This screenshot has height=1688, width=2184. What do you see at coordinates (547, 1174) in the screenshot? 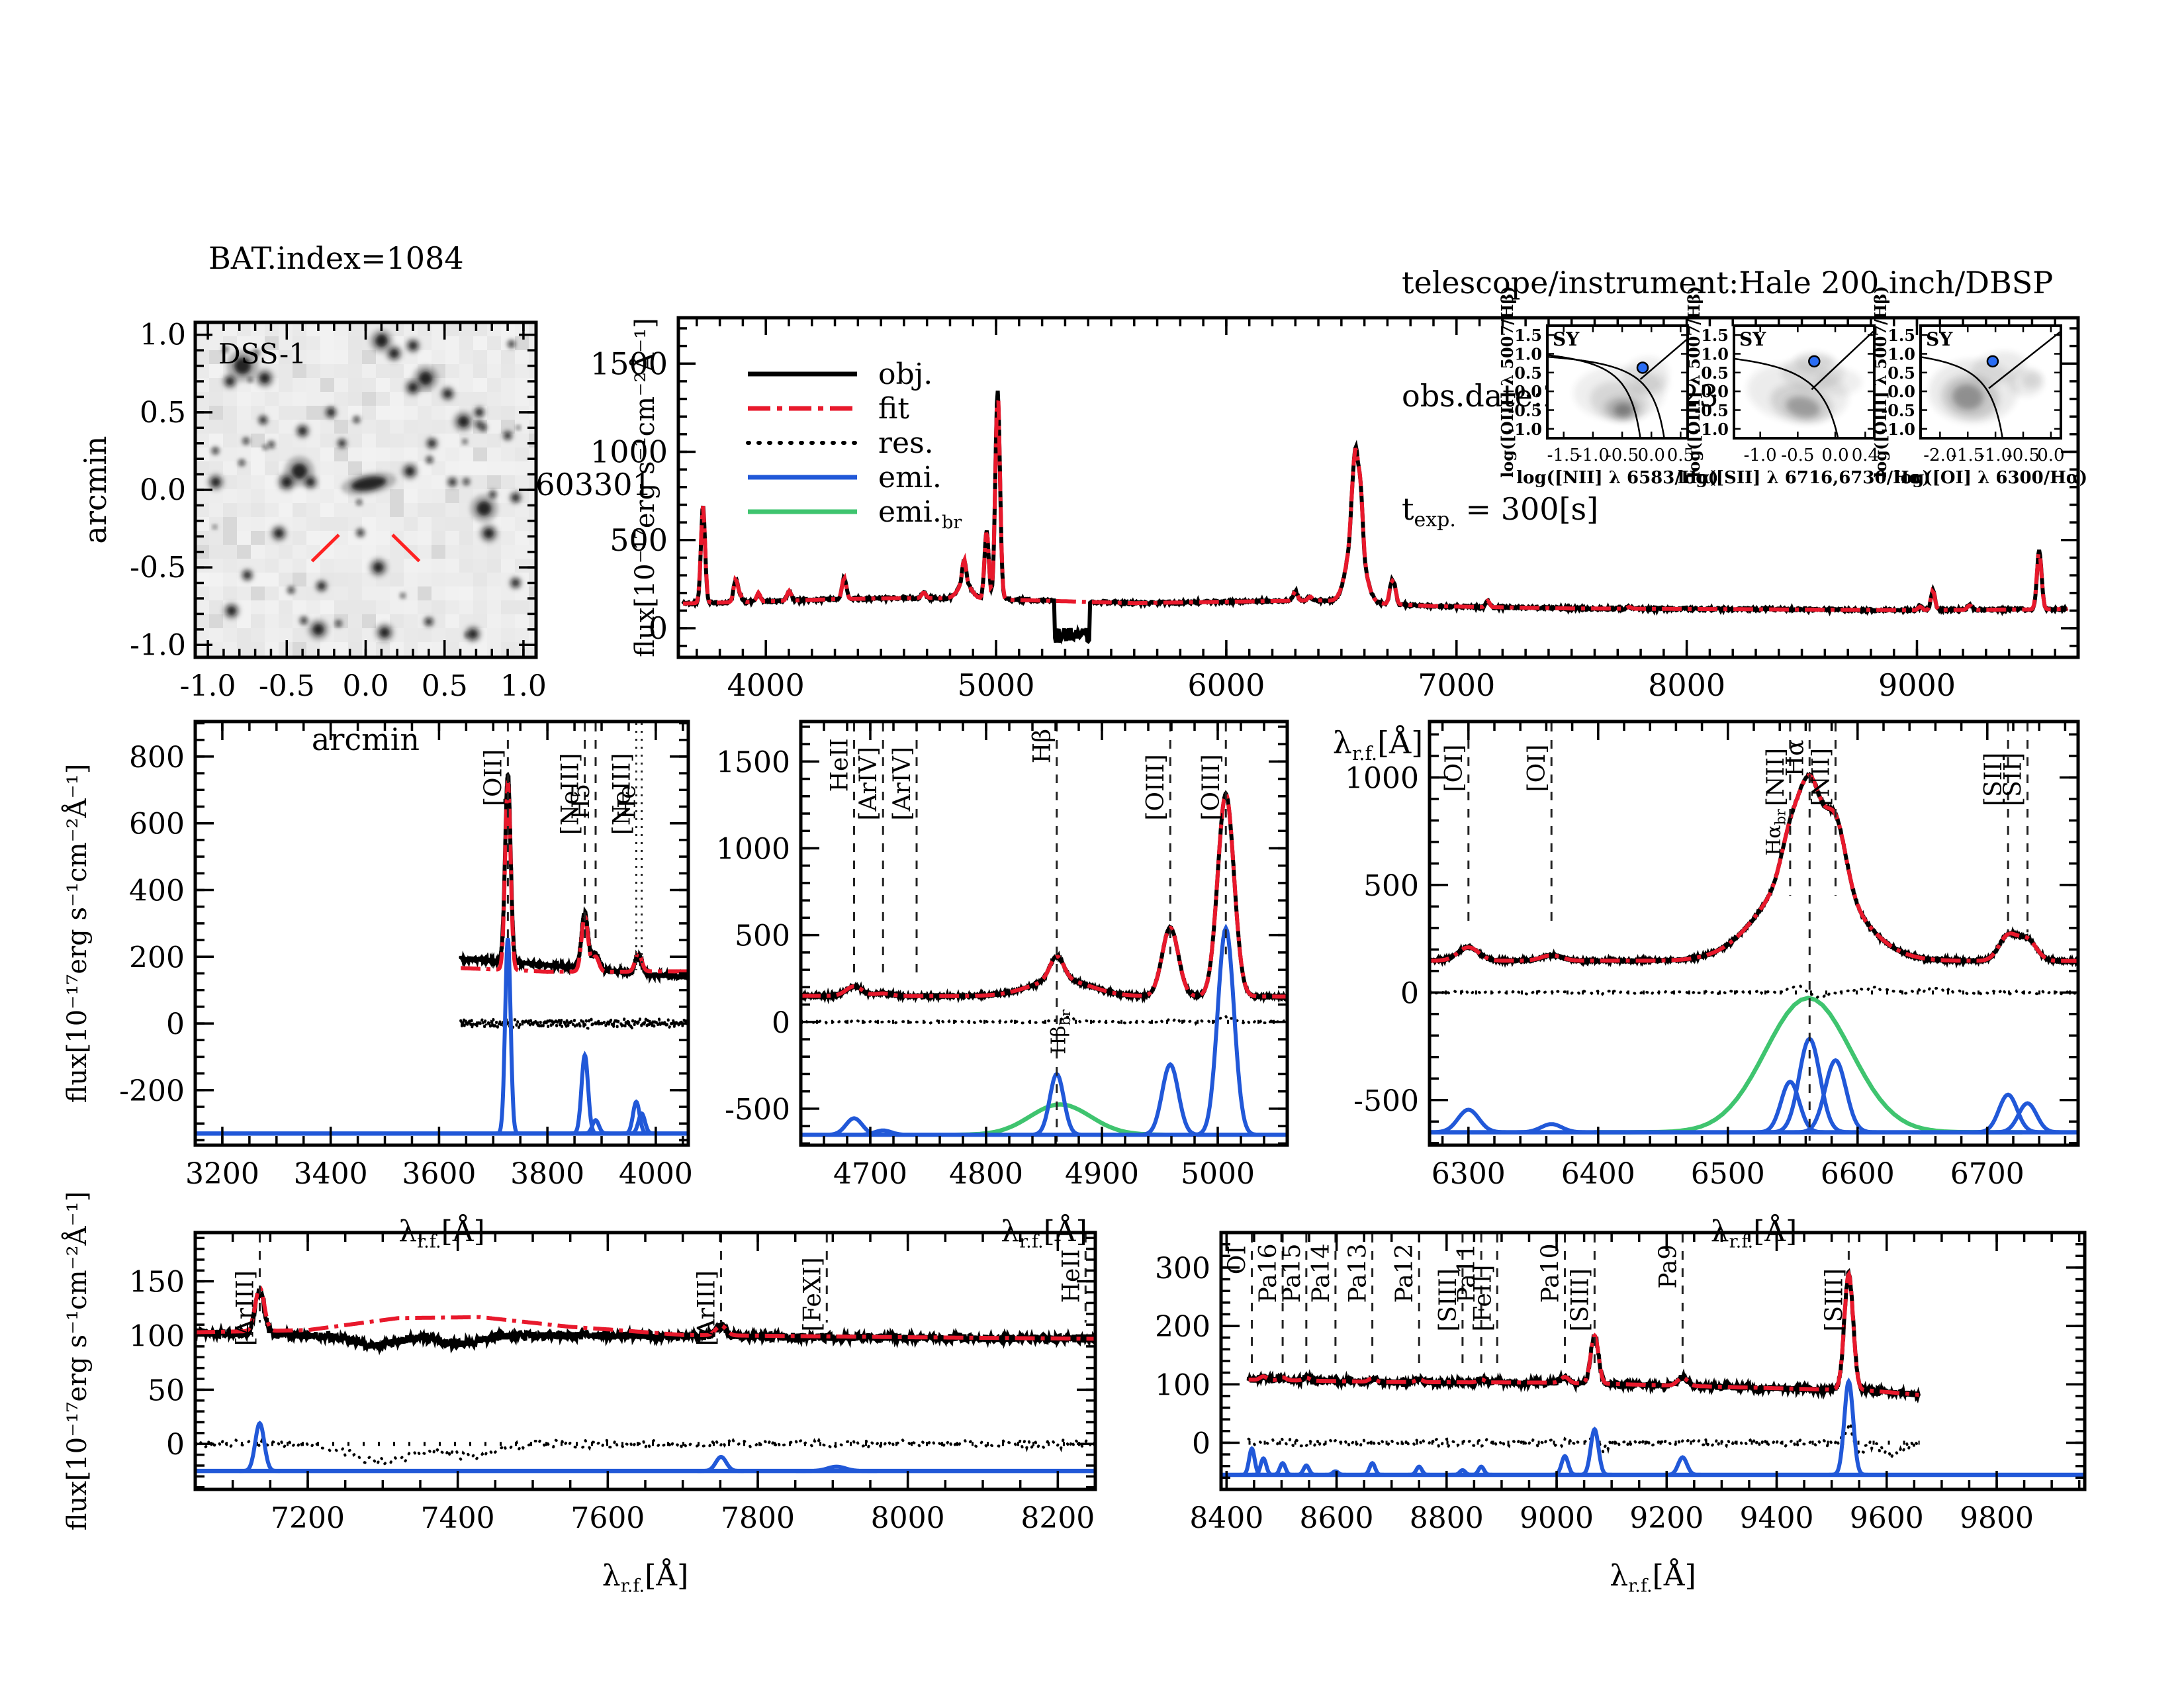
I see `x-tick-label: 3800` at bounding box center [547, 1174].